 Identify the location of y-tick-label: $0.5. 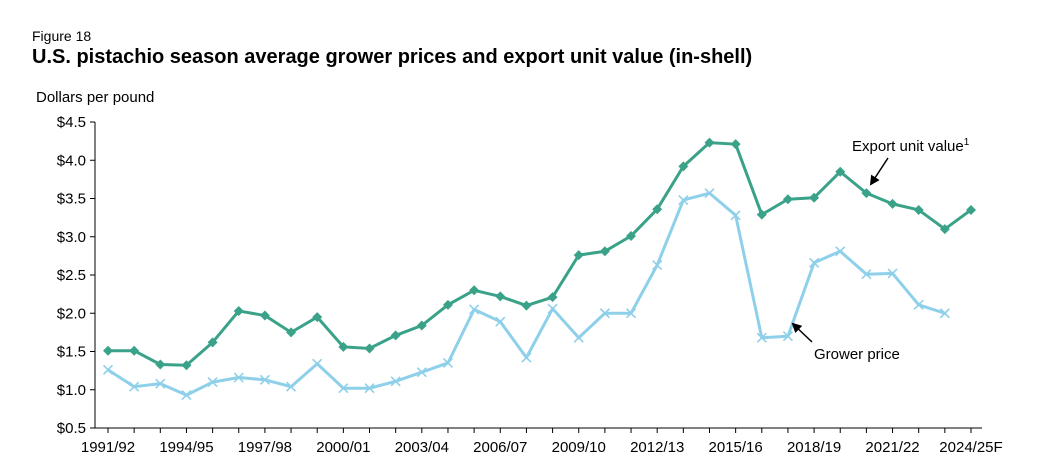
(71, 428).